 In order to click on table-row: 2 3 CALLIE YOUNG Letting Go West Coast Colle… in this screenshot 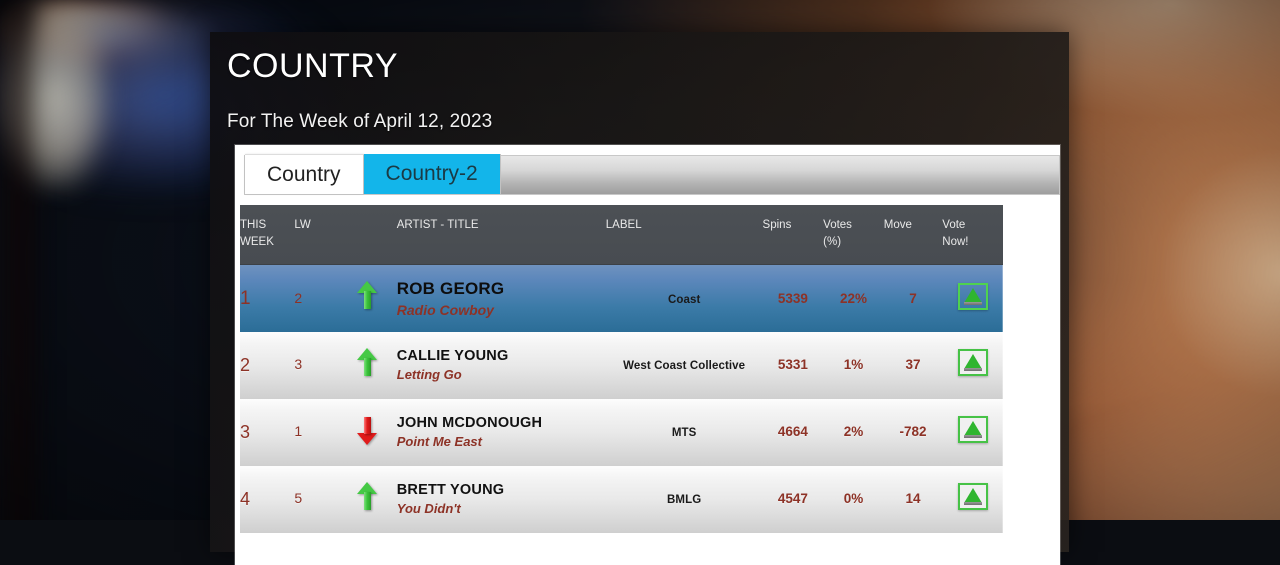, I will do `click(621, 365)`.